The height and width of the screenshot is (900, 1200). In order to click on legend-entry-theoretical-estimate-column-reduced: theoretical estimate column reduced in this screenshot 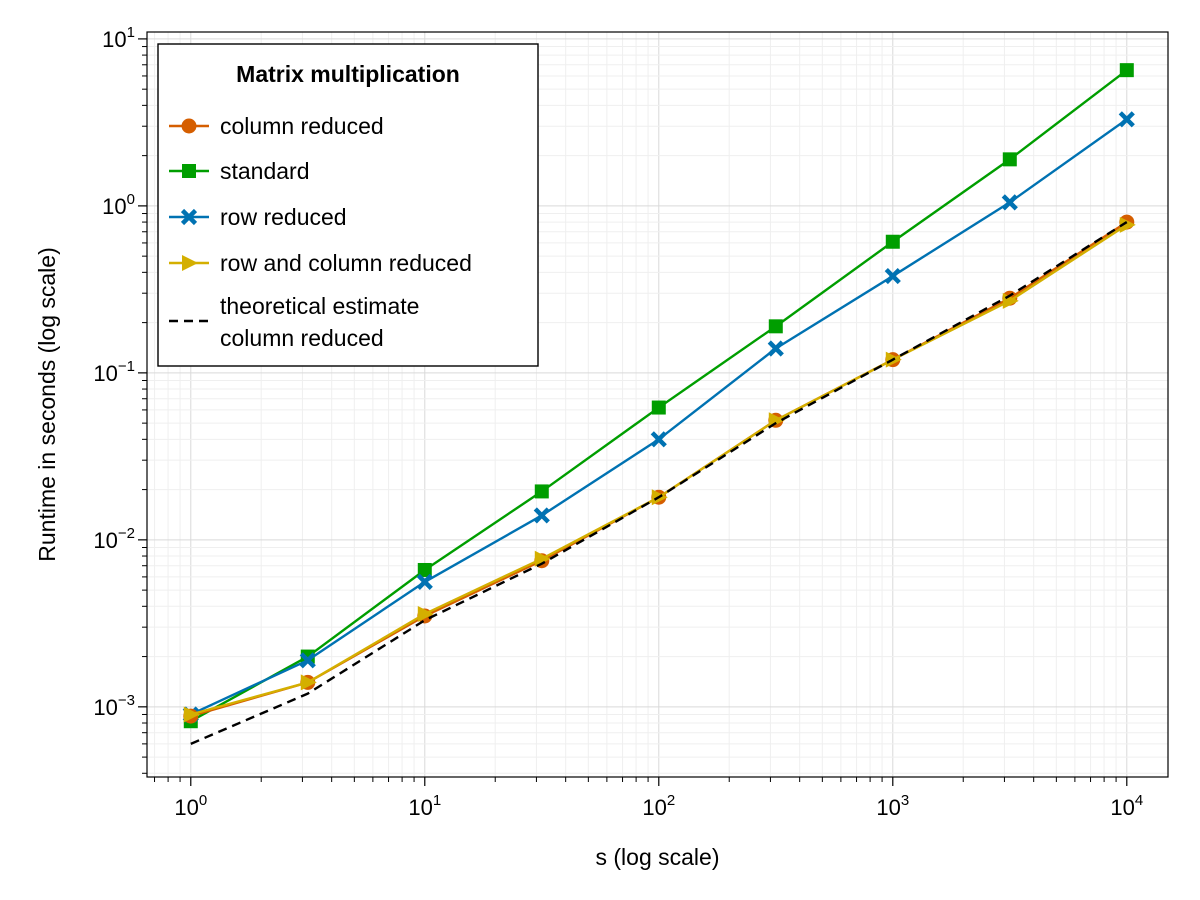, I will do `click(294, 322)`.